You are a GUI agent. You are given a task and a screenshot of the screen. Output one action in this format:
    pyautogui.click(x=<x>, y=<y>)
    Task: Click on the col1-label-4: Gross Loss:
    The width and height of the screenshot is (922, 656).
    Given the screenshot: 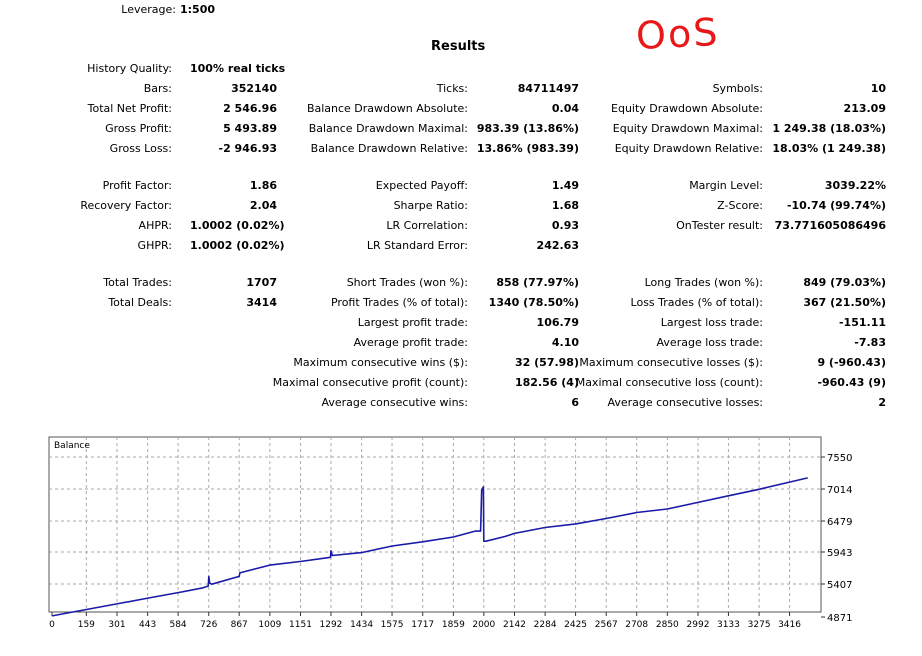 What is the action you would take?
    pyautogui.click(x=140, y=148)
    